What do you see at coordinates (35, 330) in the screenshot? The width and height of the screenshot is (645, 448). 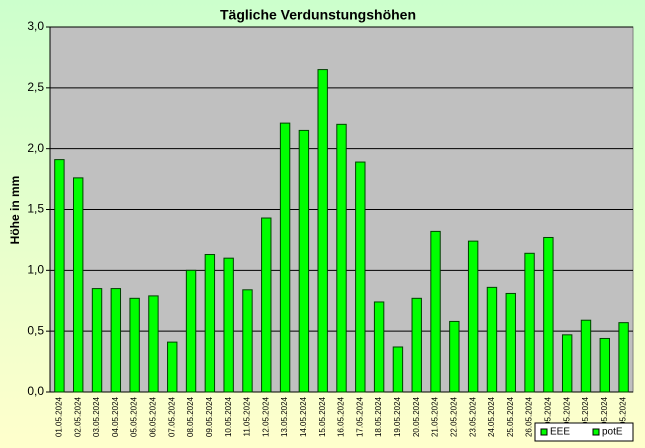 I see `y-tick-label: 0,5` at bounding box center [35, 330].